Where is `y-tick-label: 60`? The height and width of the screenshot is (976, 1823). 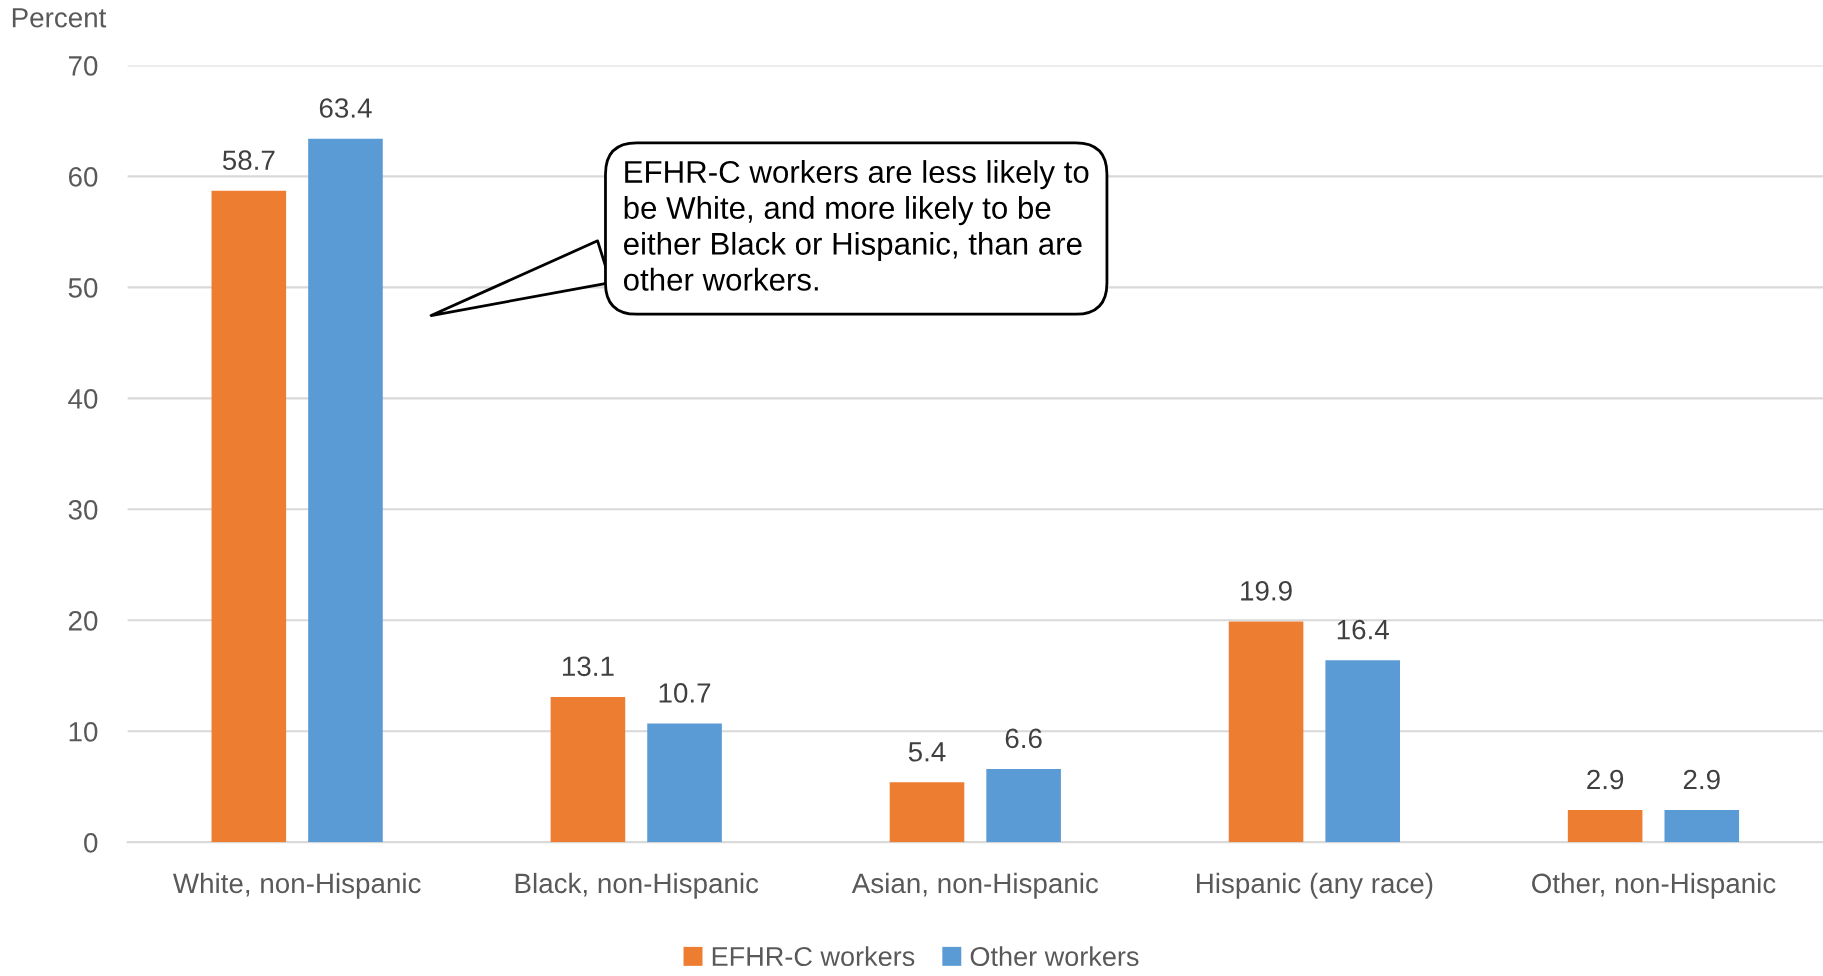 y-tick-label: 60 is located at coordinates (83, 177).